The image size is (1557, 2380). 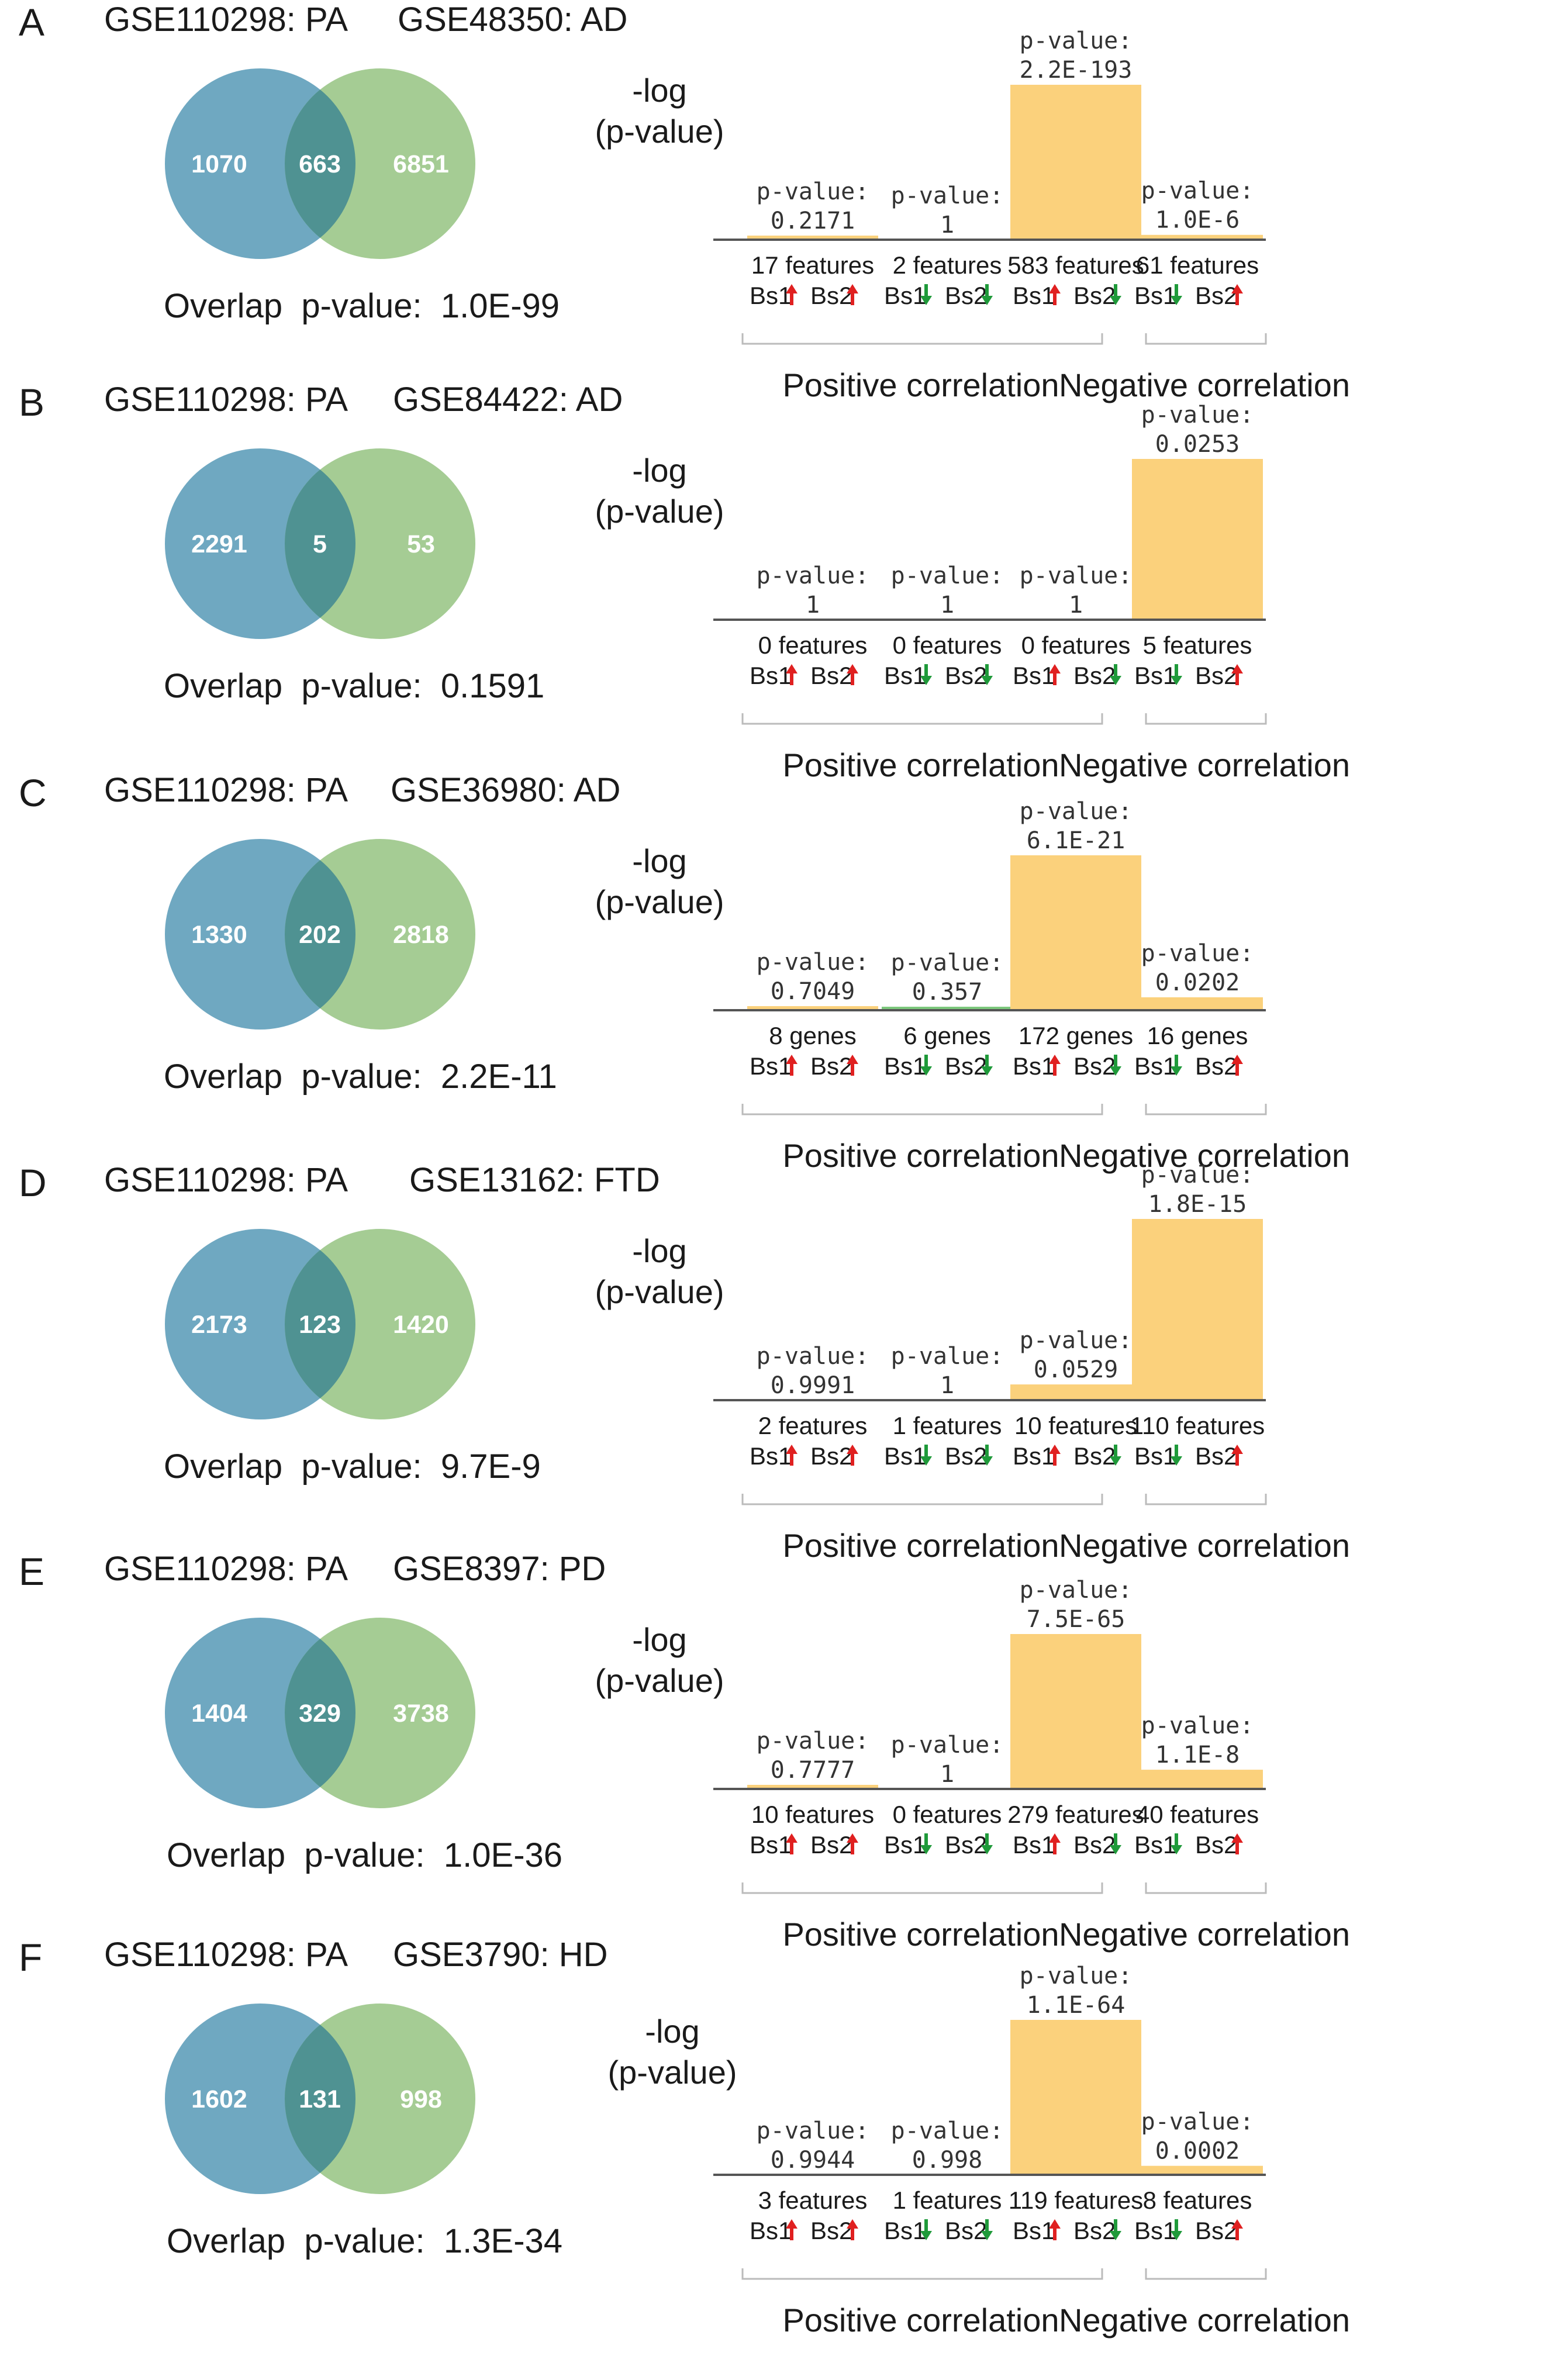 I want to click on venn-right-count: 6851, so click(x=421, y=164).